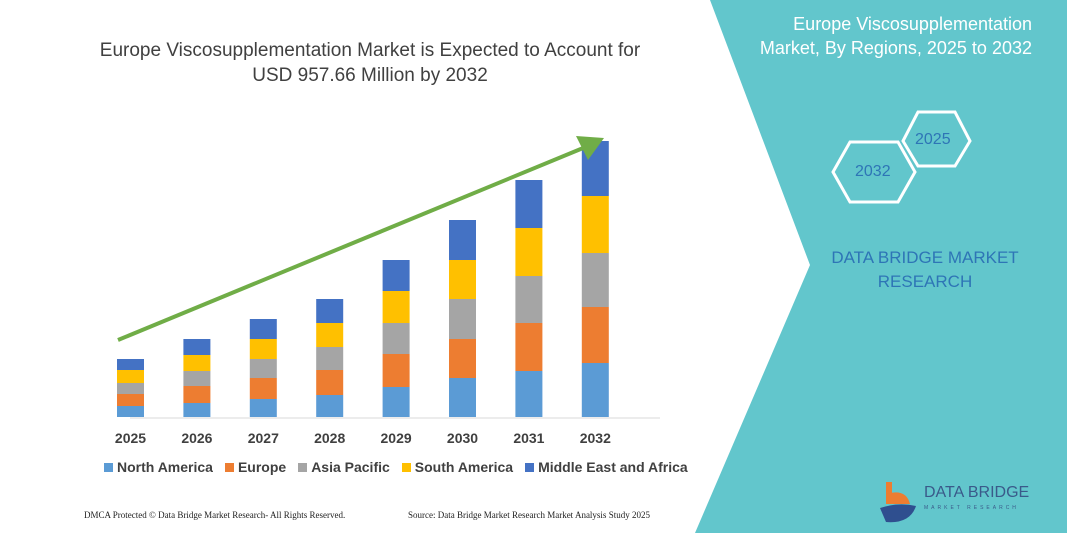  What do you see at coordinates (329, 438) in the screenshot?
I see `x-tick-label: 2028` at bounding box center [329, 438].